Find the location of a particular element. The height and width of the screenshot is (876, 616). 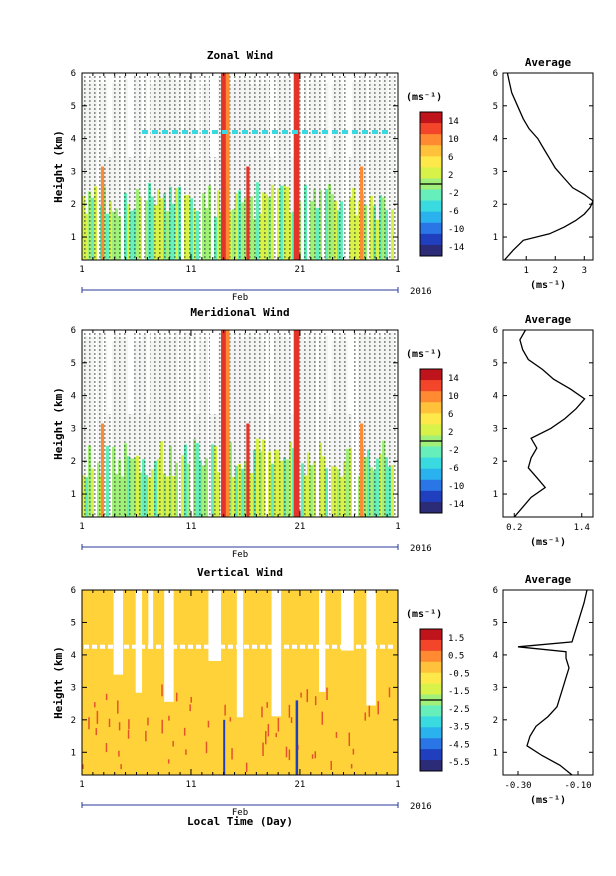

profile-x-tick-label: -0.10 is located at coordinates (577, 786).